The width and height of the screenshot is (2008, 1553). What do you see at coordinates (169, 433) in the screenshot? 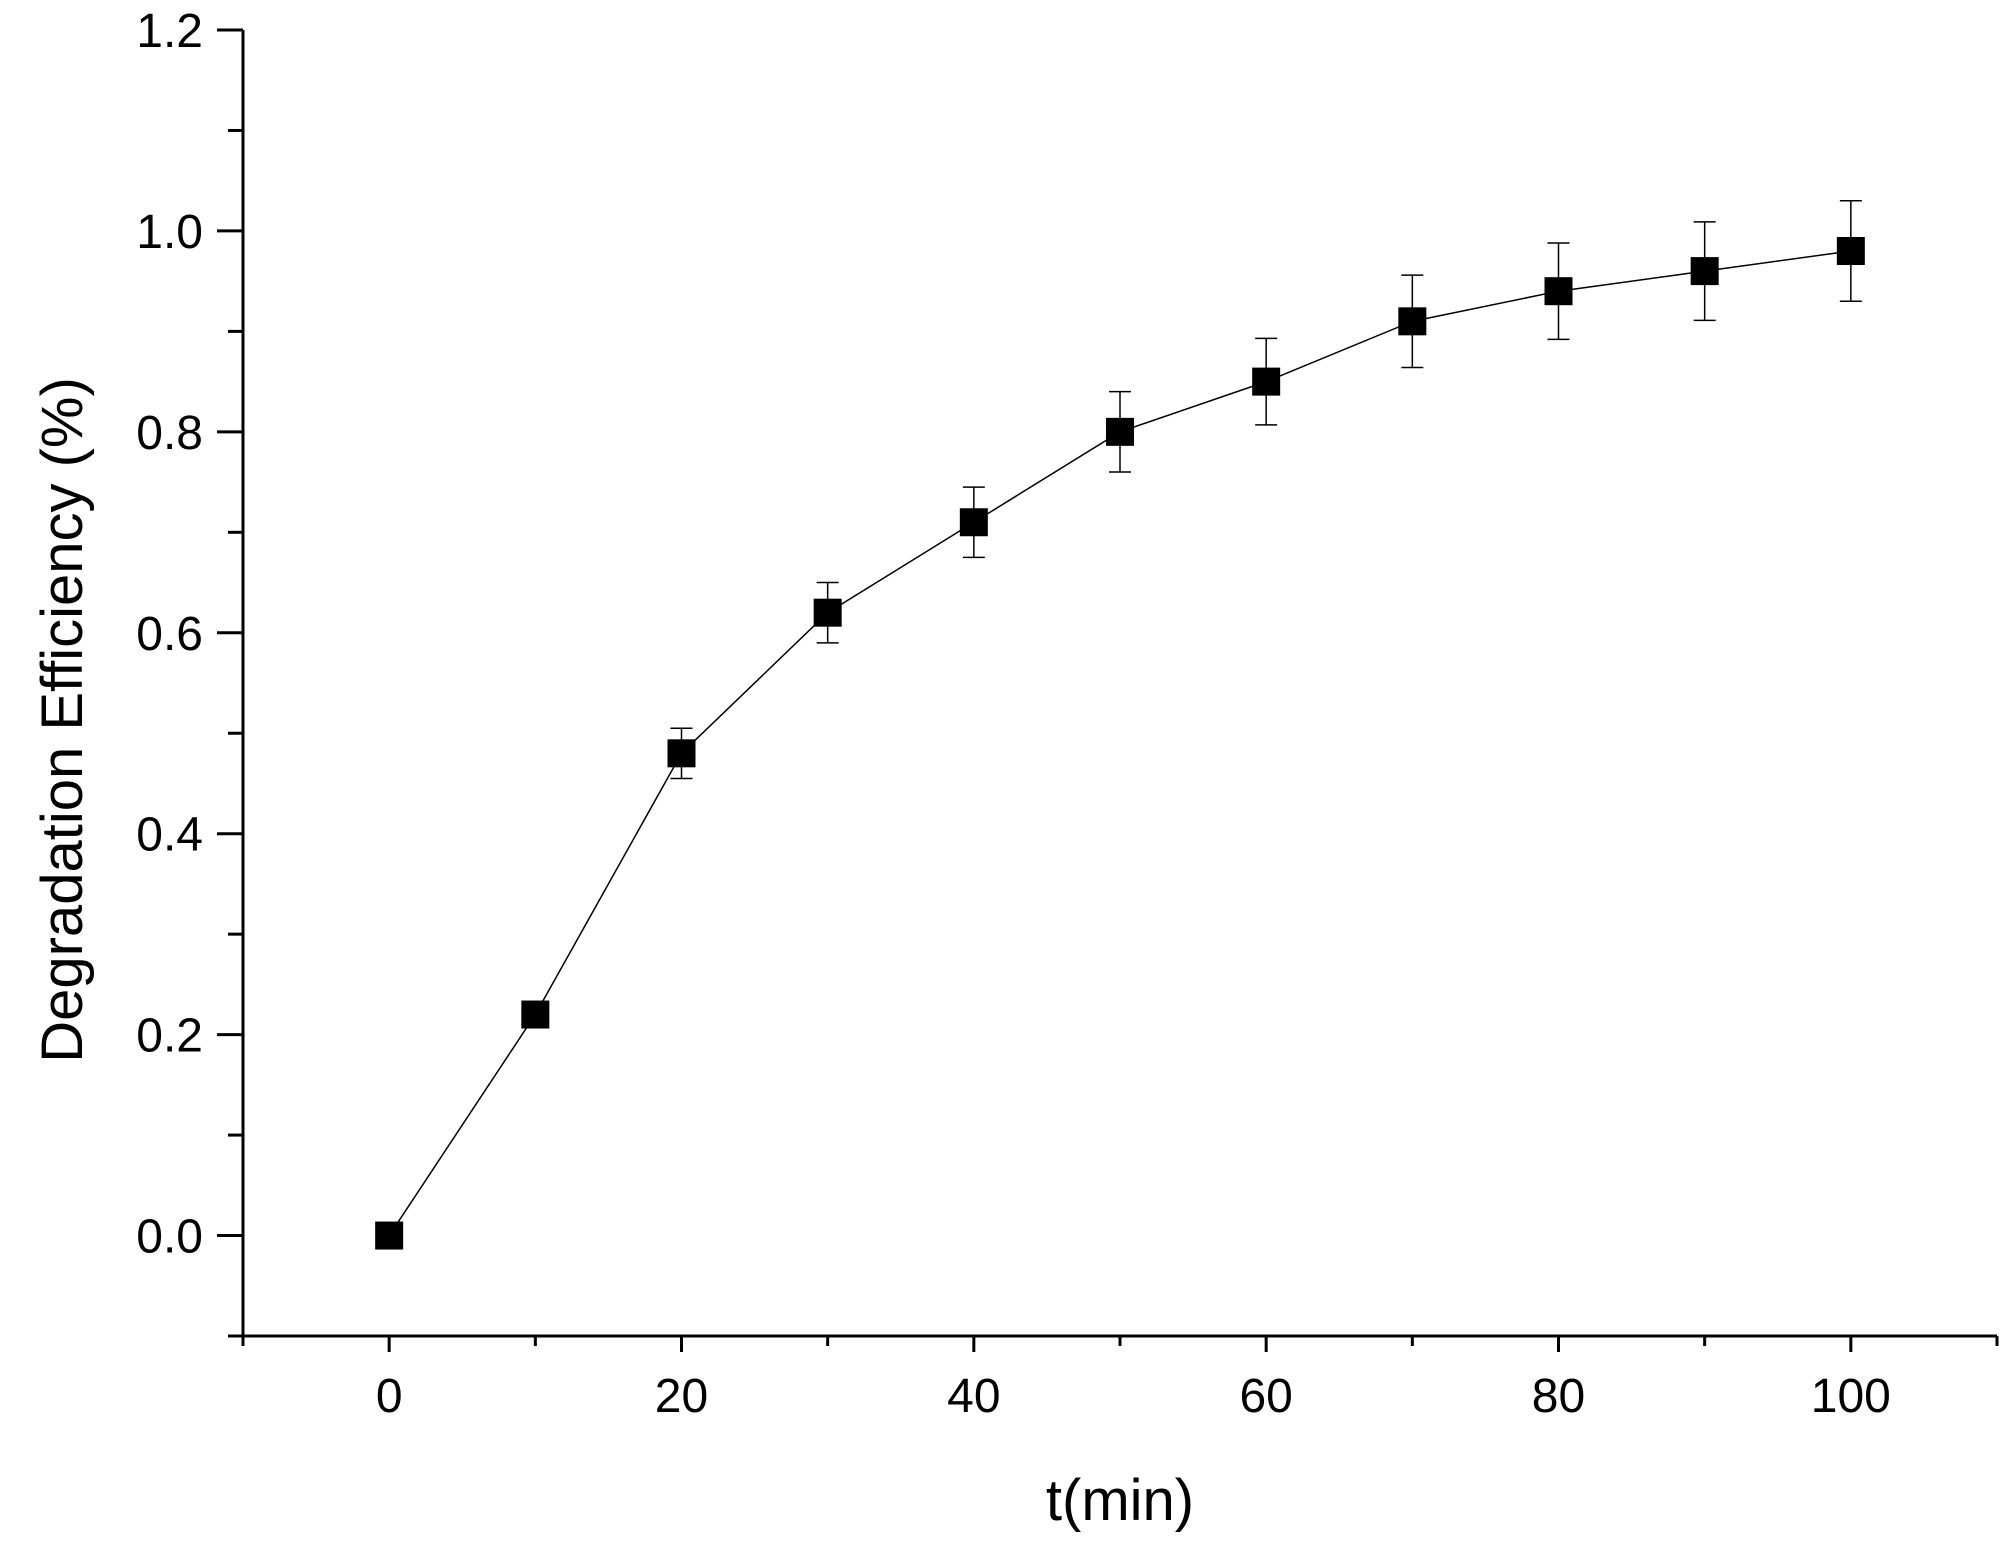
I see `y-tick-label: 0.8` at bounding box center [169, 433].